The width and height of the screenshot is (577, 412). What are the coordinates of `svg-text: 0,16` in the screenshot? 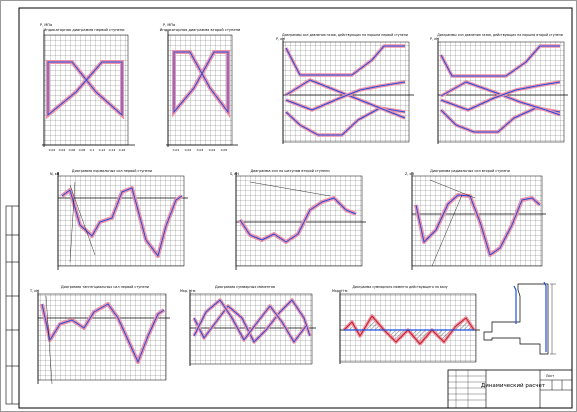 It's located at (122, 150).